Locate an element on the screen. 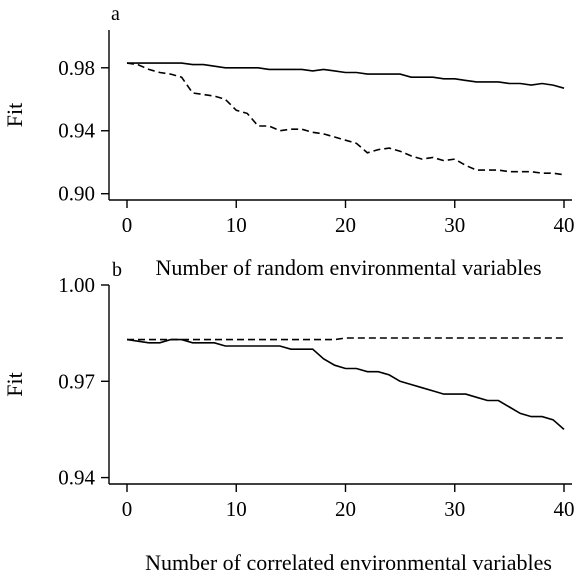 The width and height of the screenshot is (588, 584). y-tick-label: 1.00 is located at coordinates (76, 285).